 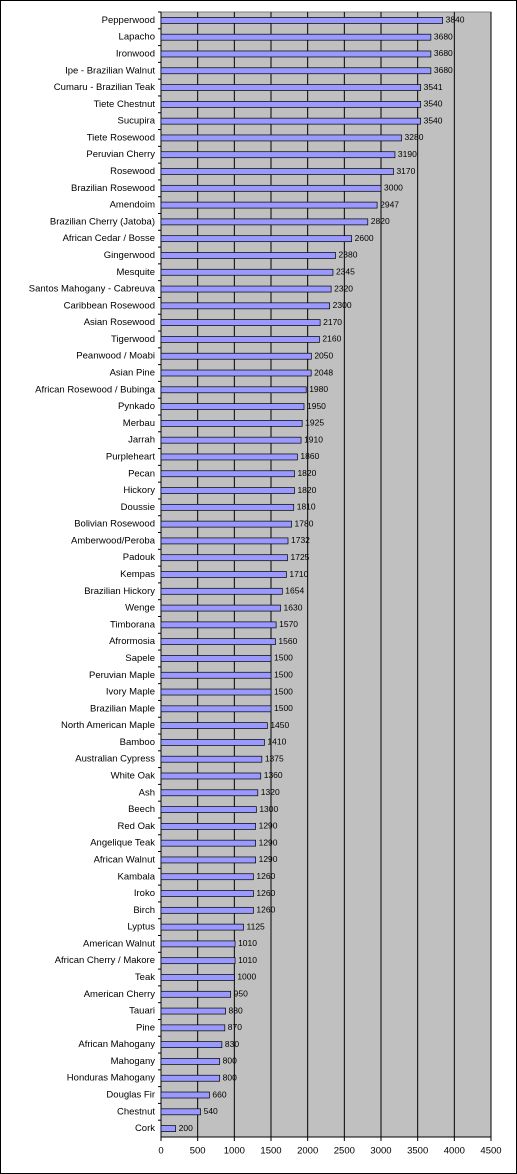 I want to click on value-label: 2048, so click(x=323, y=372).